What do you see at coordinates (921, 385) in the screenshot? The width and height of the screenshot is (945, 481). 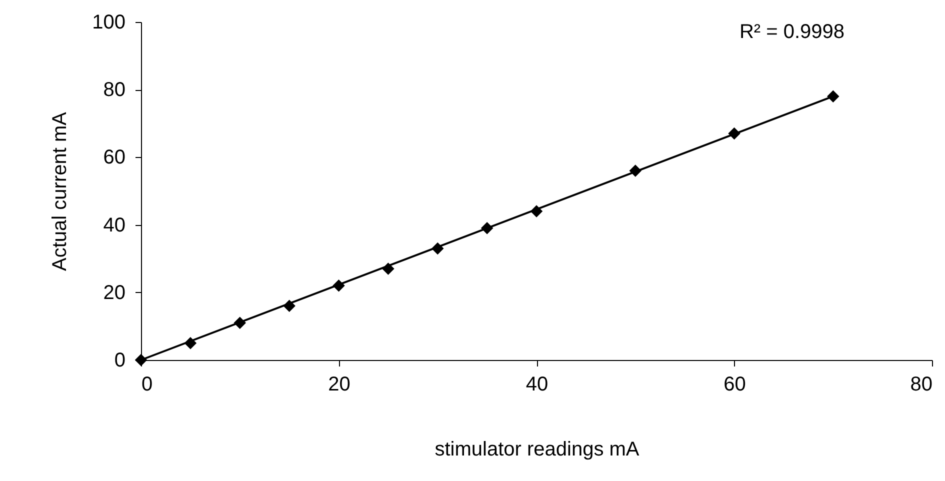 I see `x-tick-label: 80` at bounding box center [921, 385].